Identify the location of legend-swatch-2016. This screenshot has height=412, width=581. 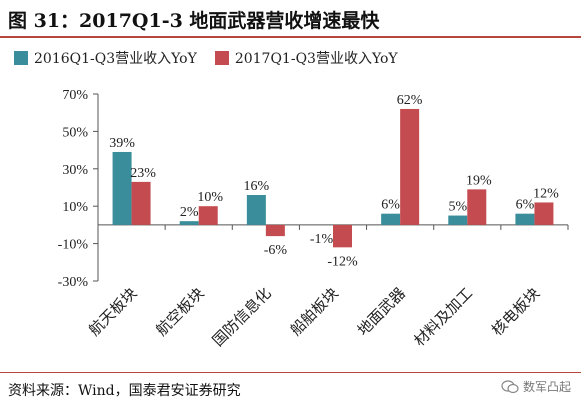
(21, 58).